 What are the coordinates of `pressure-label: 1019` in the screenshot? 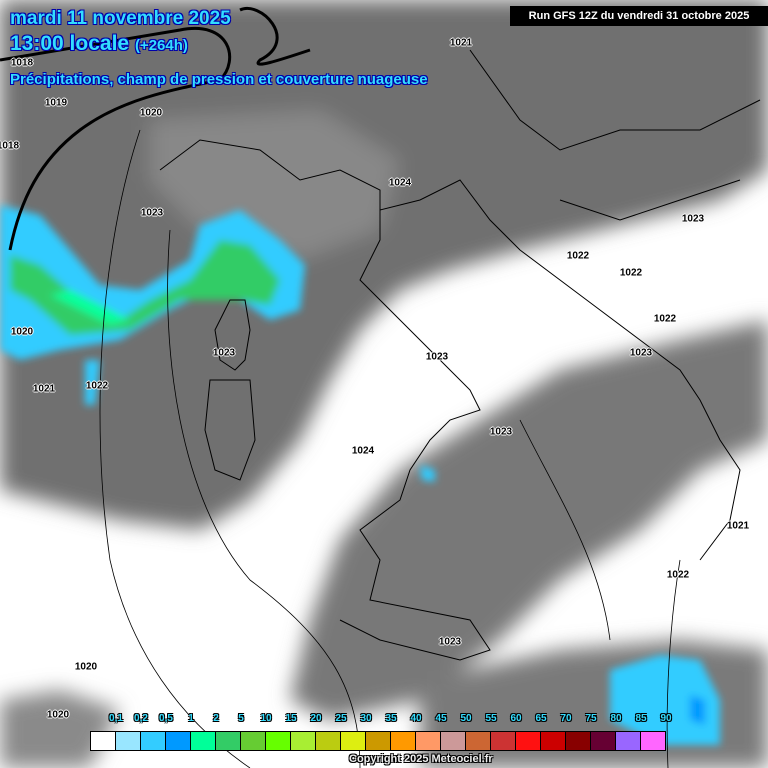 It's located at (56, 103).